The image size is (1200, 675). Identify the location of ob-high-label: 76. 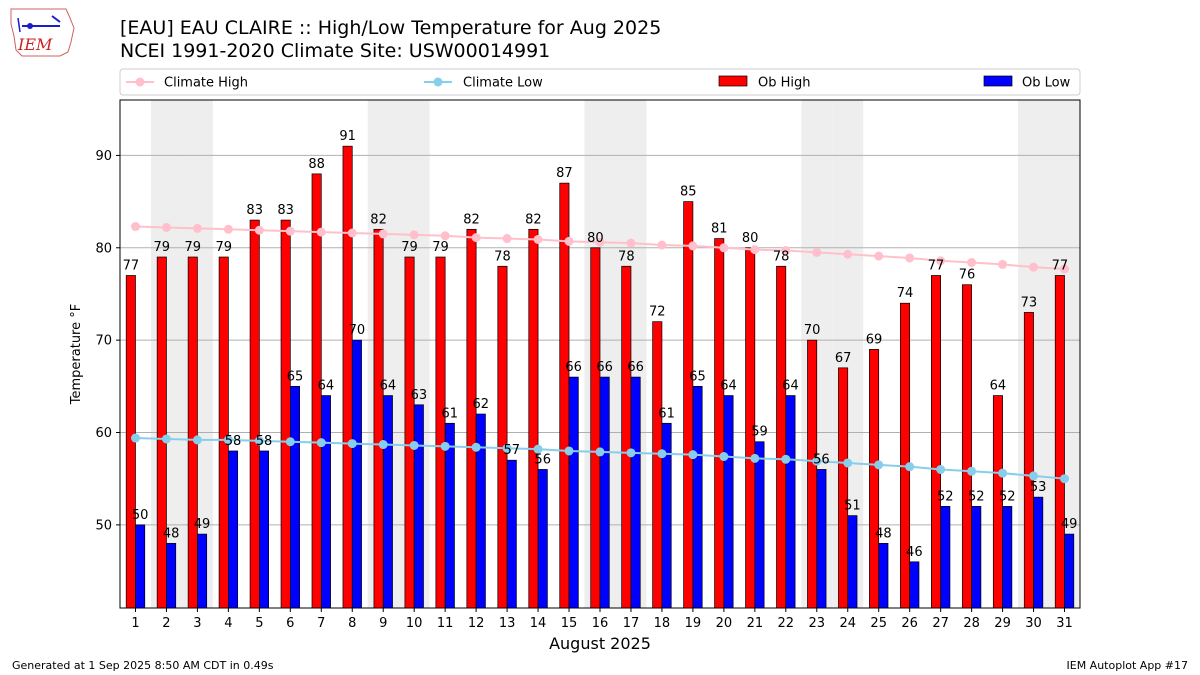
(967, 275).